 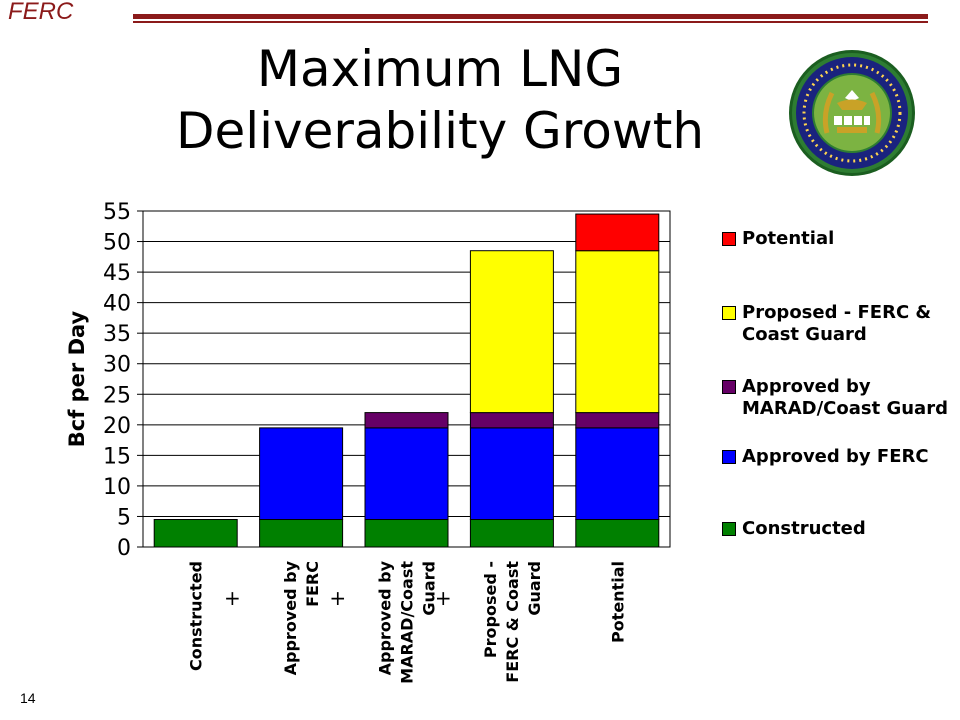 I want to click on x-category-label: Potential, so click(x=617, y=602).